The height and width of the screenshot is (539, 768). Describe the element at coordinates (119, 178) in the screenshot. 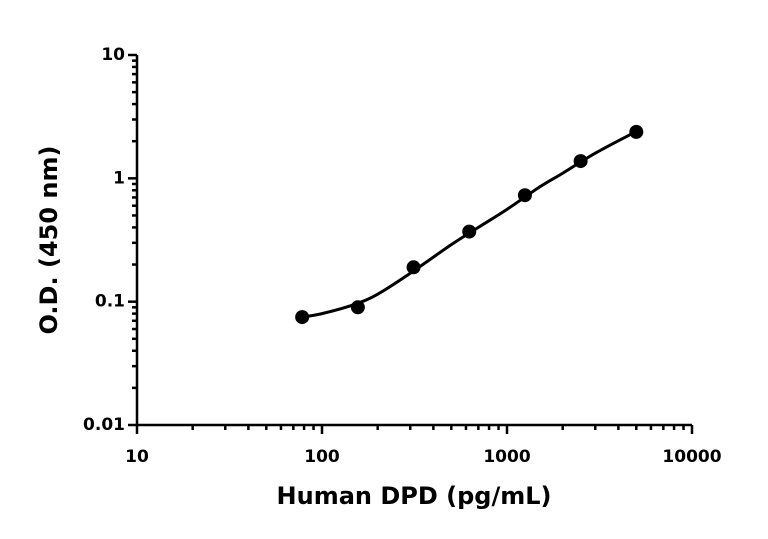

I see `y-tick-label: 1` at that location.